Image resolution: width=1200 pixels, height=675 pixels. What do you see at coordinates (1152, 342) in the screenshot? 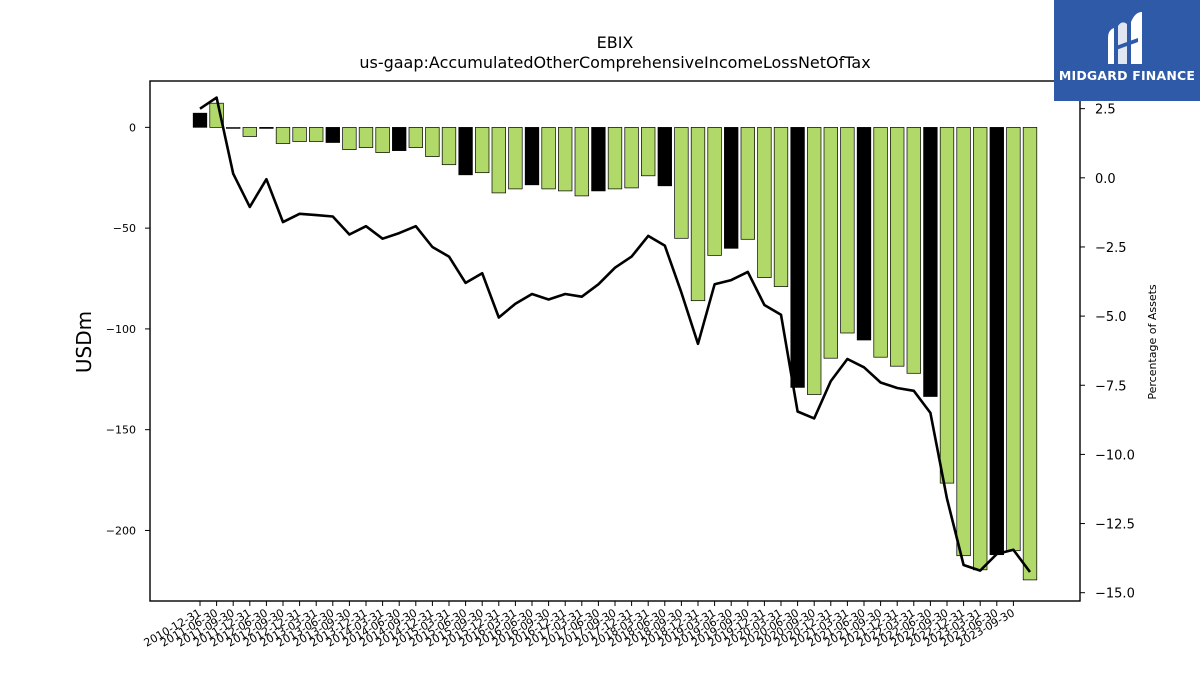
I see `y2-axis-label: Percentage of Assets` at bounding box center [1152, 342].